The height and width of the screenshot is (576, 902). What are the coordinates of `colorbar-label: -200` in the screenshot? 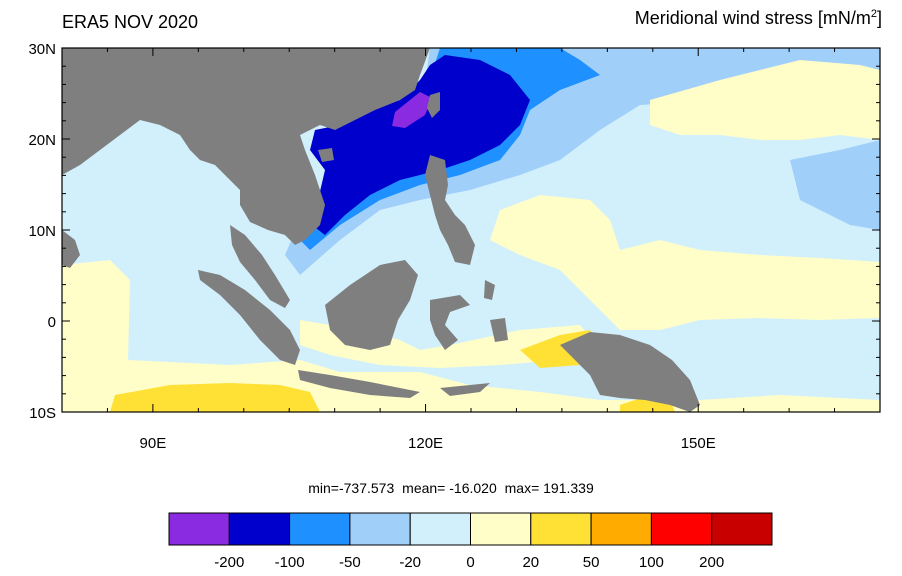 It's located at (229, 562).